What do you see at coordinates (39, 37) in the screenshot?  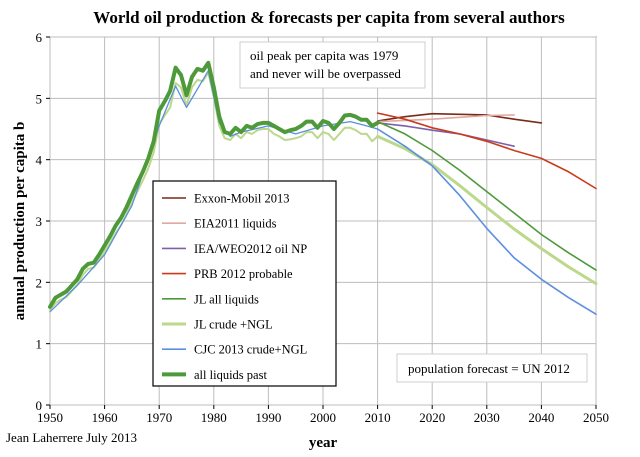 I see `y-tick-label: 6` at bounding box center [39, 37].